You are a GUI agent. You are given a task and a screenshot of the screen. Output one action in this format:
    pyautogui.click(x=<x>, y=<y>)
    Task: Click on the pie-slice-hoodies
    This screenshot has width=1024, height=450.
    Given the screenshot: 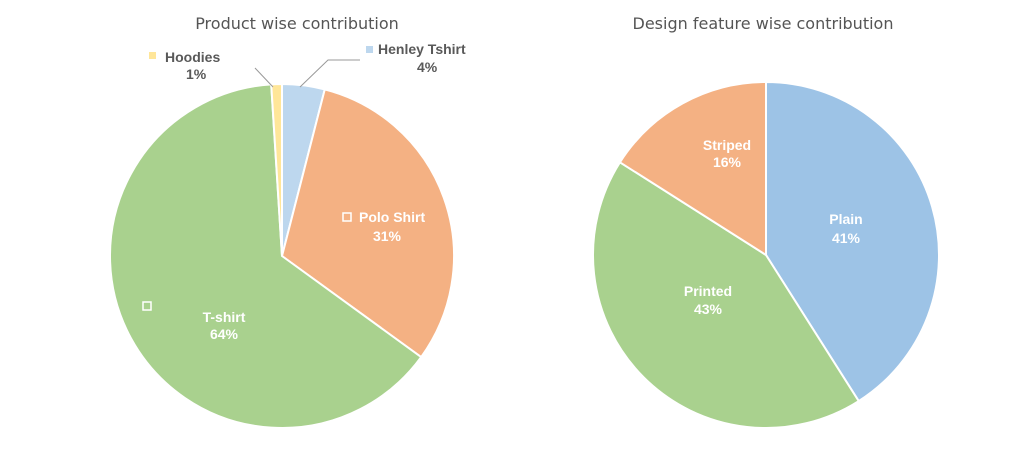 What is the action you would take?
    pyautogui.click(x=276, y=169)
    